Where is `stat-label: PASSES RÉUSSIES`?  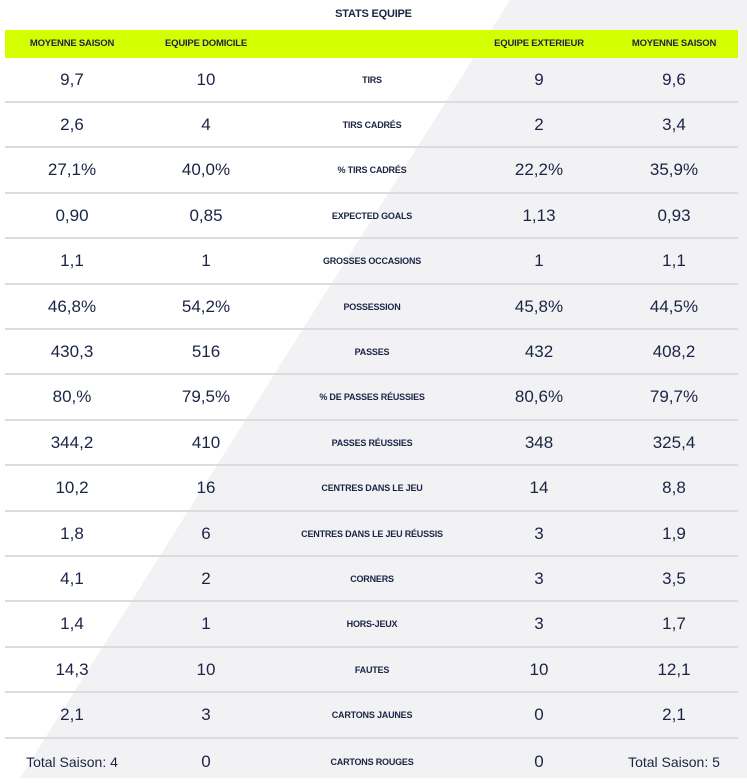
stat-label: PASSES RÉUSSIES is located at coordinates (372, 442).